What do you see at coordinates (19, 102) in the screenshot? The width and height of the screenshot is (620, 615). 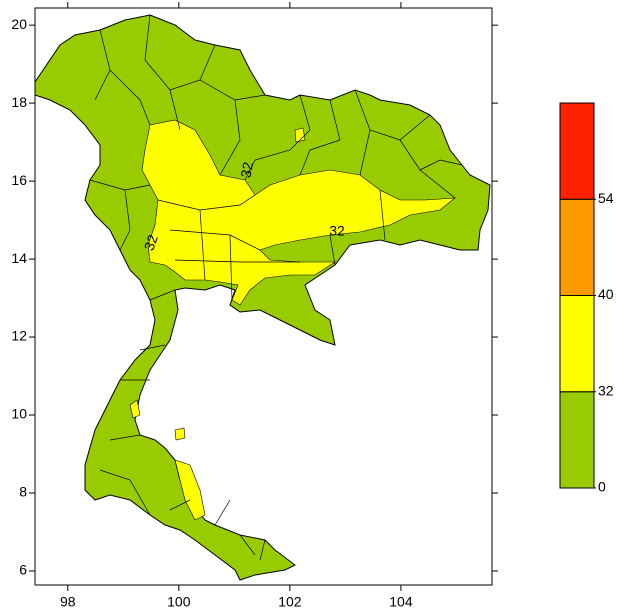 I see `y-tick-label: 18` at bounding box center [19, 102].